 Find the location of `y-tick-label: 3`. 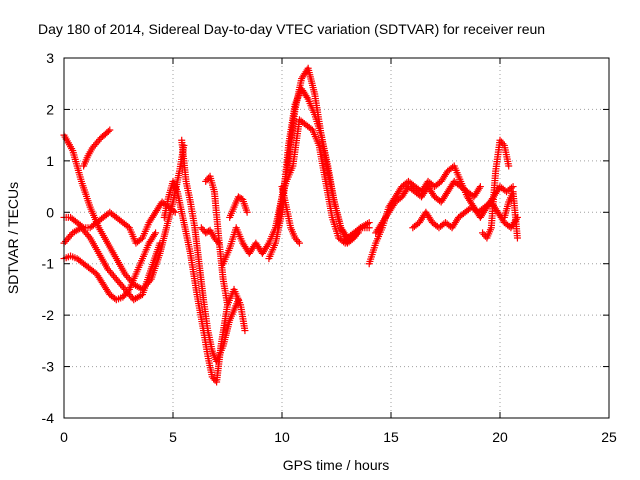

y-tick-label: 3 is located at coordinates (50, 58).